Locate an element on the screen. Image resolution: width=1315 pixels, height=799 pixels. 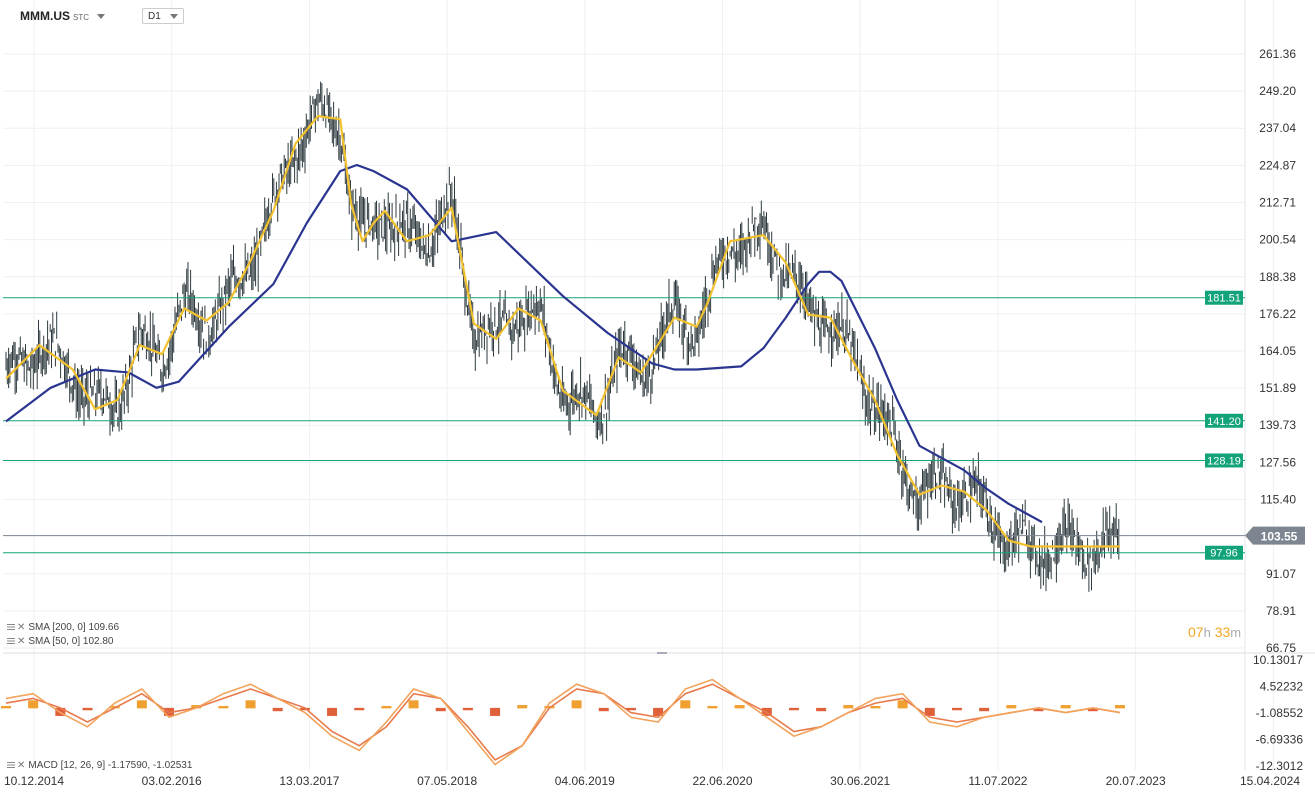
y-tick-label: 78.91 is located at coordinates (1281, 611).